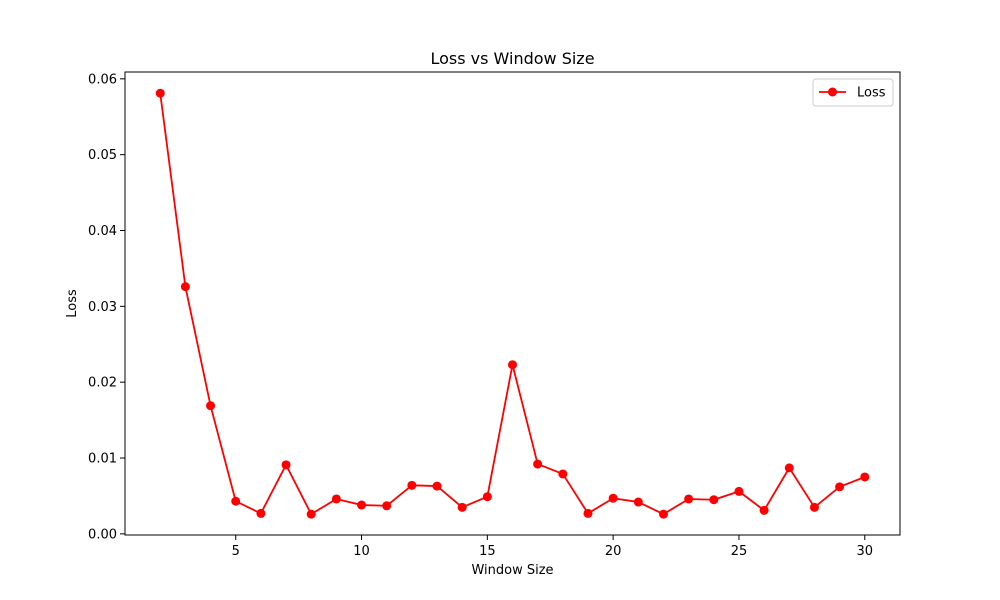 This screenshot has width=1000, height=600. I want to click on x-tick-label: 15, so click(487, 551).